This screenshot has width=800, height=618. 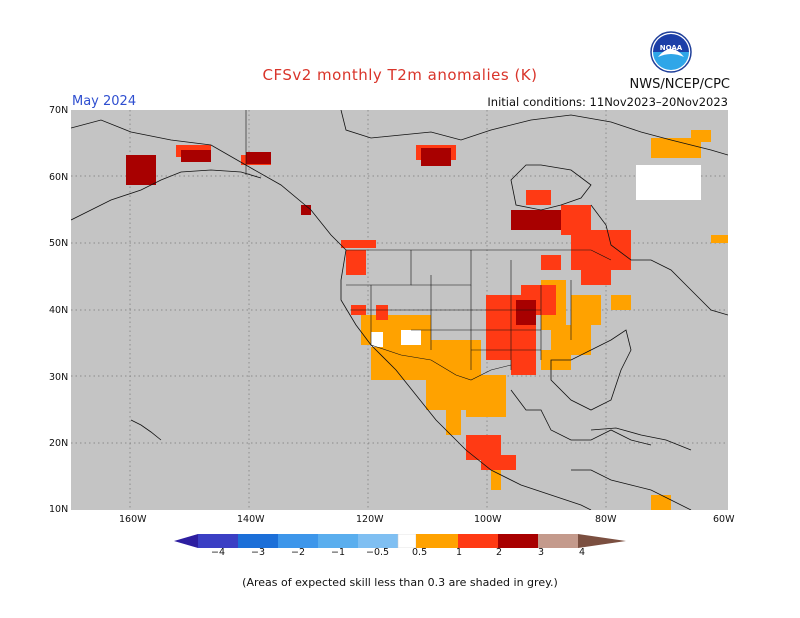 I want to click on lon-label: 160W, so click(x=133, y=519).